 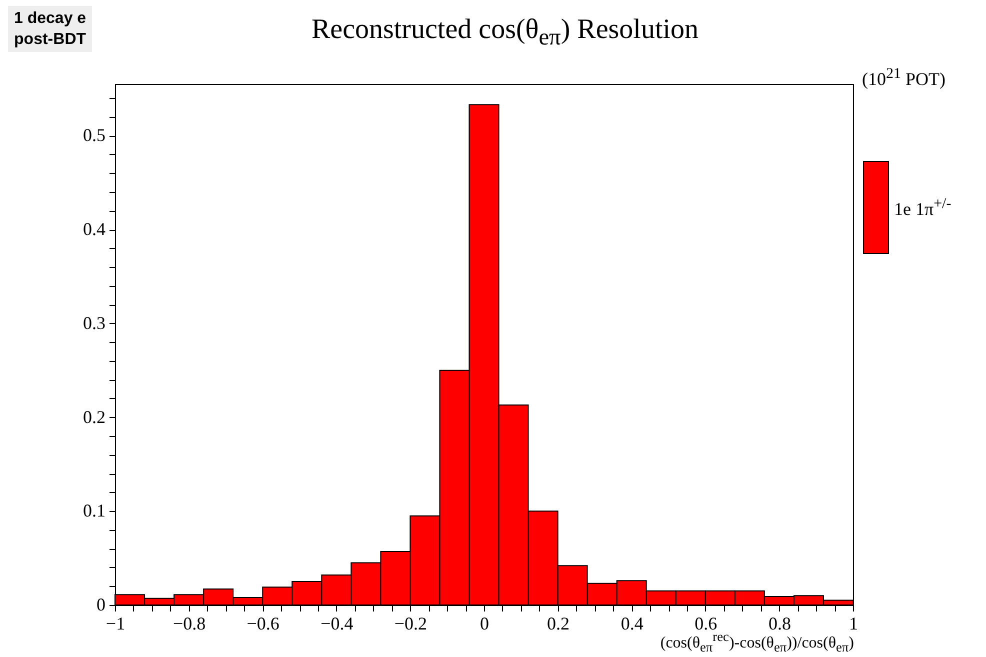 I want to click on x-tick-label: 0.2, so click(x=558, y=624).